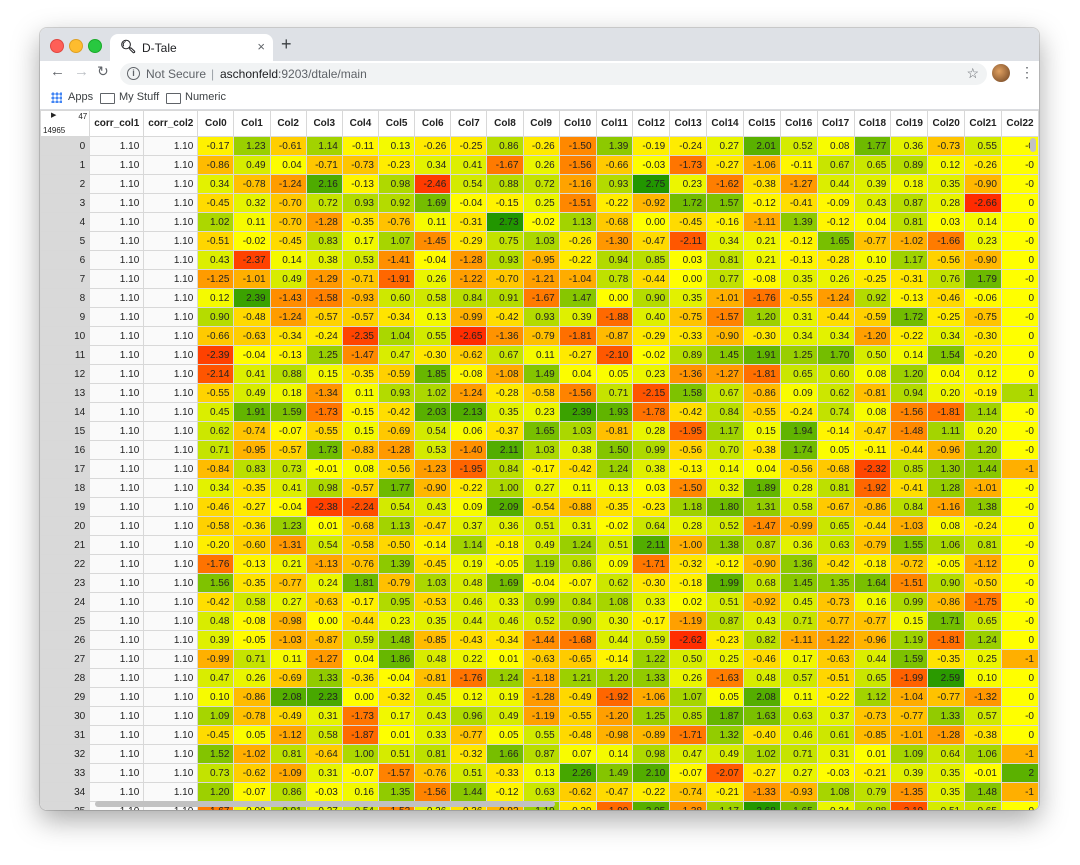 The width and height of the screenshot is (1080, 865). I want to click on table-cell: 0.36, so click(909, 146).